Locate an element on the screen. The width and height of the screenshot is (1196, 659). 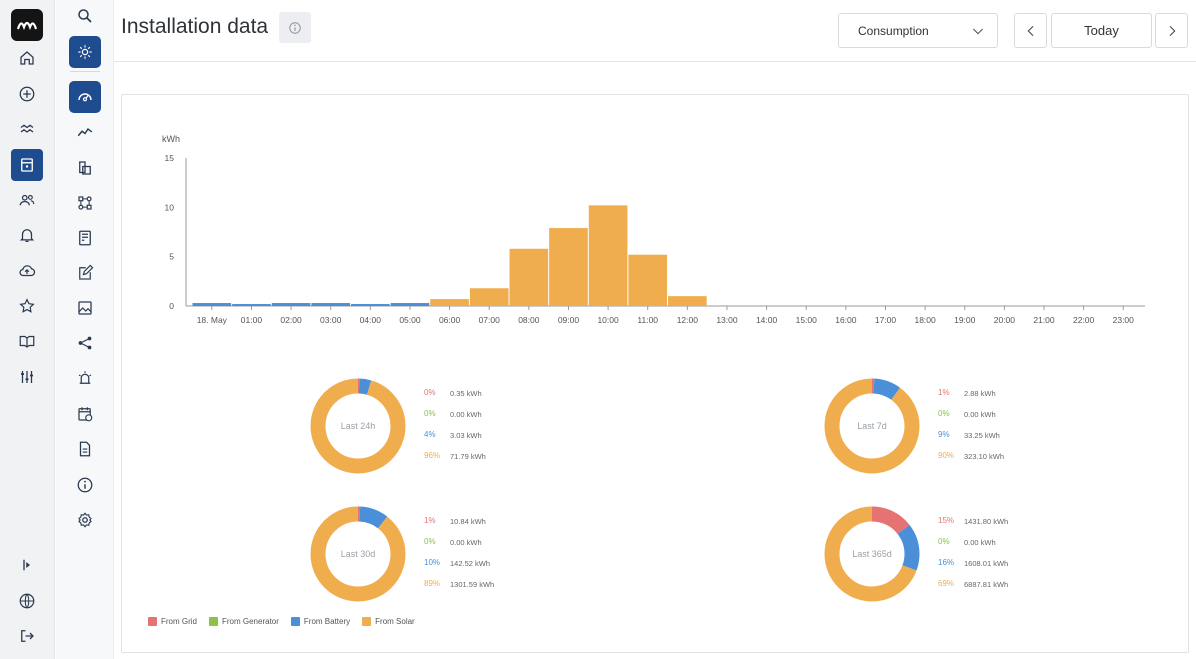
document-icon is located at coordinates (85, 449).